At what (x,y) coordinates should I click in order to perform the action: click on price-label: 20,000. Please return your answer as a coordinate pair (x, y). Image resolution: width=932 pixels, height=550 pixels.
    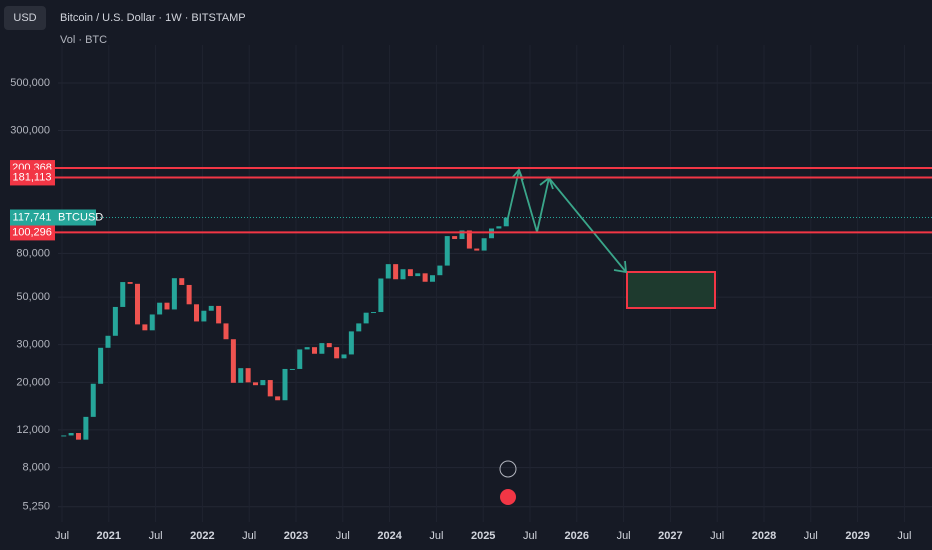
    Looking at the image, I should click on (33, 382).